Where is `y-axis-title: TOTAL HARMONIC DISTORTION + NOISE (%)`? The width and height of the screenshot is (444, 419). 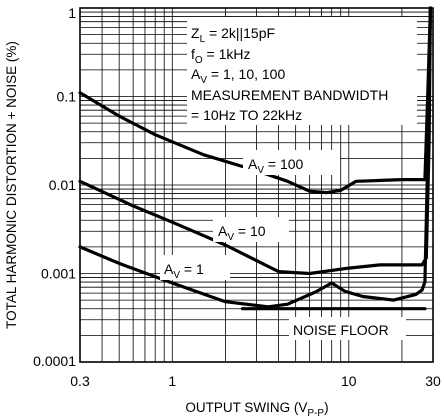 y-axis-title: TOTAL HARMONIC DISTORTION + NOISE (%) is located at coordinates (11, 185).